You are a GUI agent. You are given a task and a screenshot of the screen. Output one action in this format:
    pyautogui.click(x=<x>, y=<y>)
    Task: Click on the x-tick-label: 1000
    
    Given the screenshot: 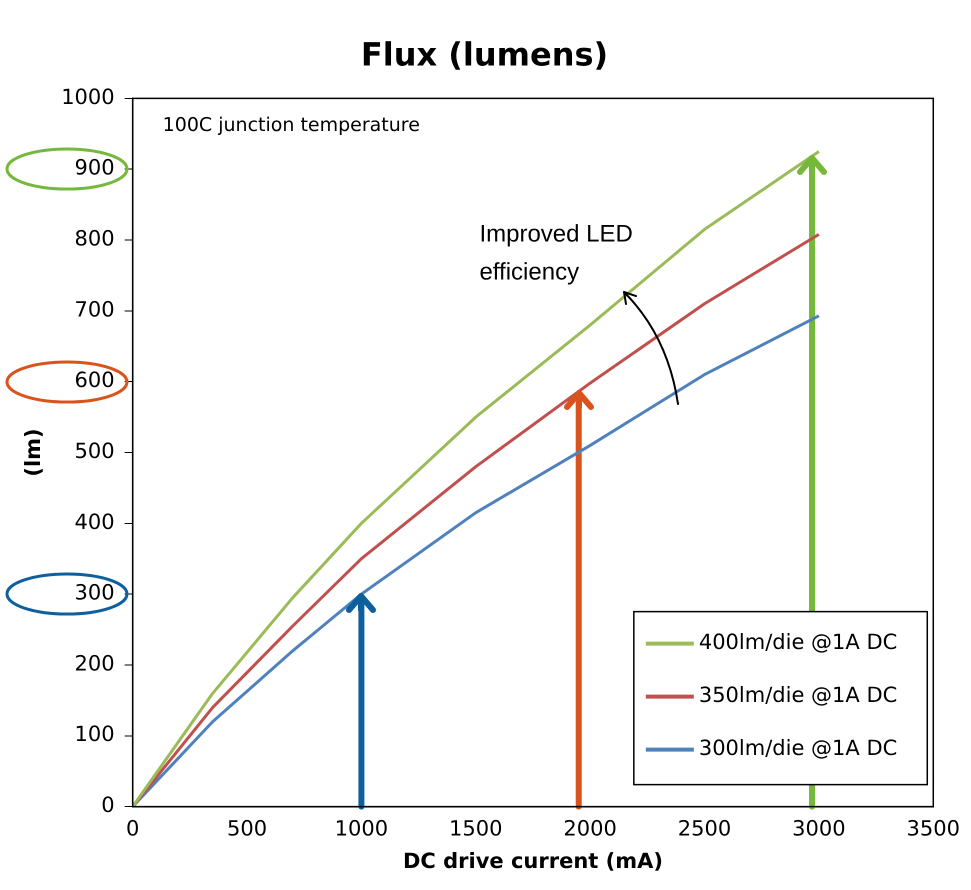 What is the action you would take?
    pyautogui.click(x=361, y=828)
    